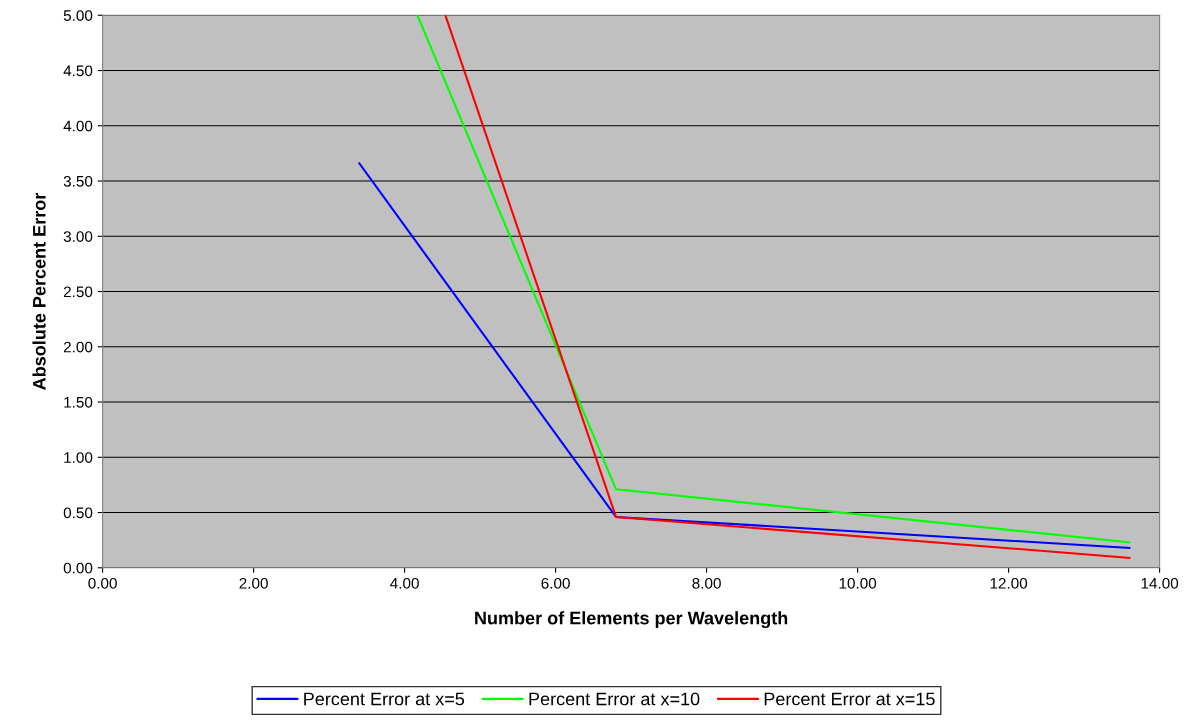  I want to click on x-tick-label: 14.00, so click(1160, 583).